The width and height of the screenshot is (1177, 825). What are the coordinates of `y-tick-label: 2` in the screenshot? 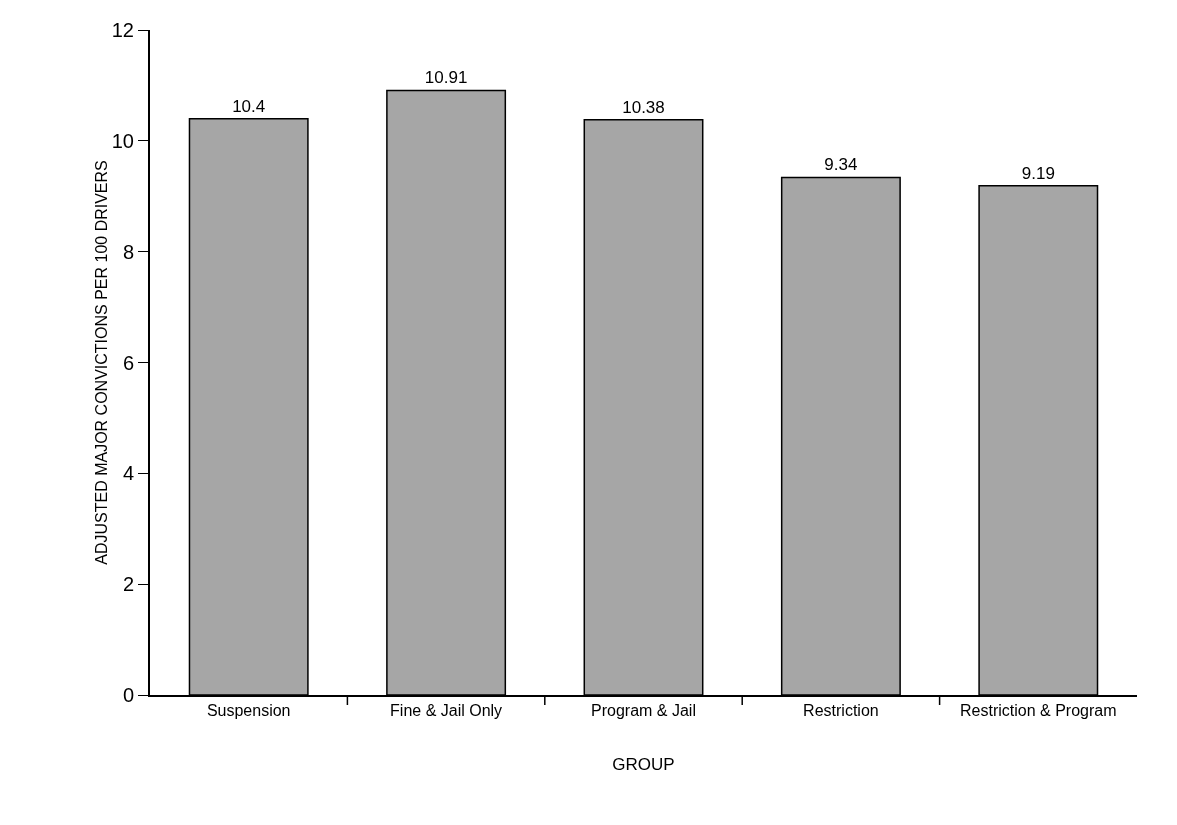 It's located at (128, 584).